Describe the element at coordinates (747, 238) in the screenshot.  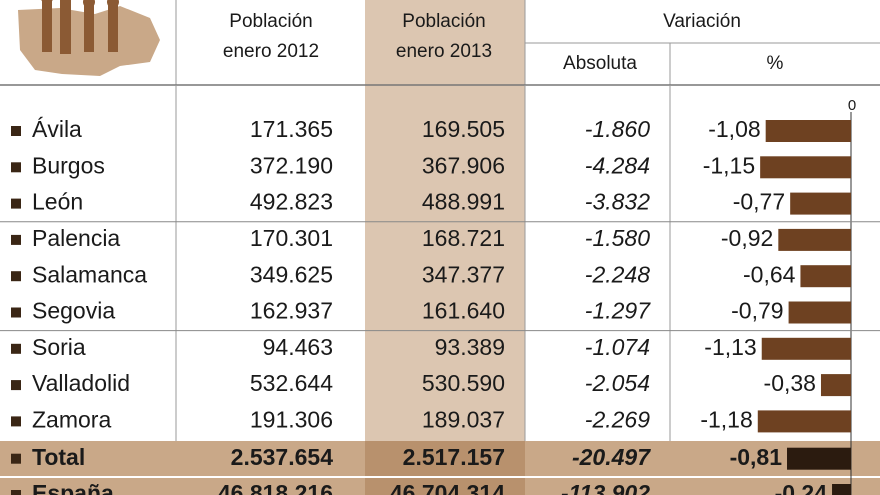
I see `percent-label: -0,92` at that location.